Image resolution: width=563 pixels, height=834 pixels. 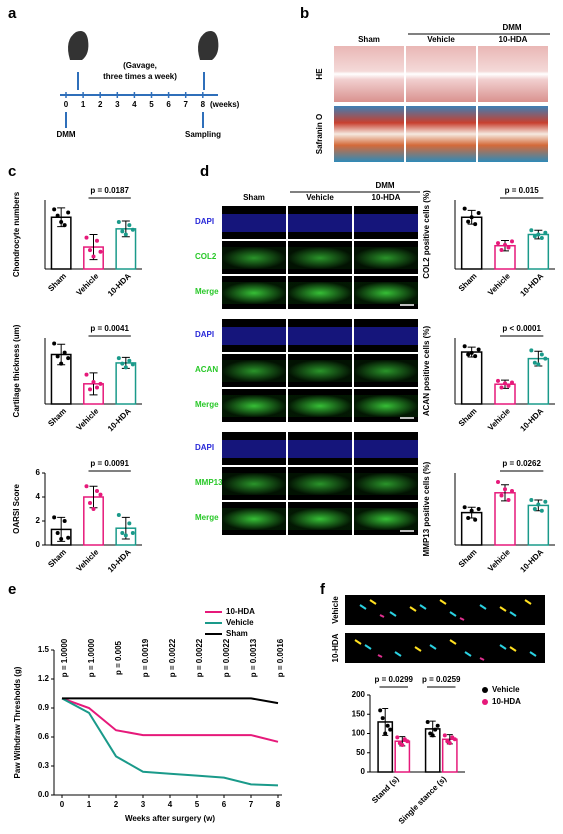 I want to click on x-tick-label: 6, so click(x=224, y=804).